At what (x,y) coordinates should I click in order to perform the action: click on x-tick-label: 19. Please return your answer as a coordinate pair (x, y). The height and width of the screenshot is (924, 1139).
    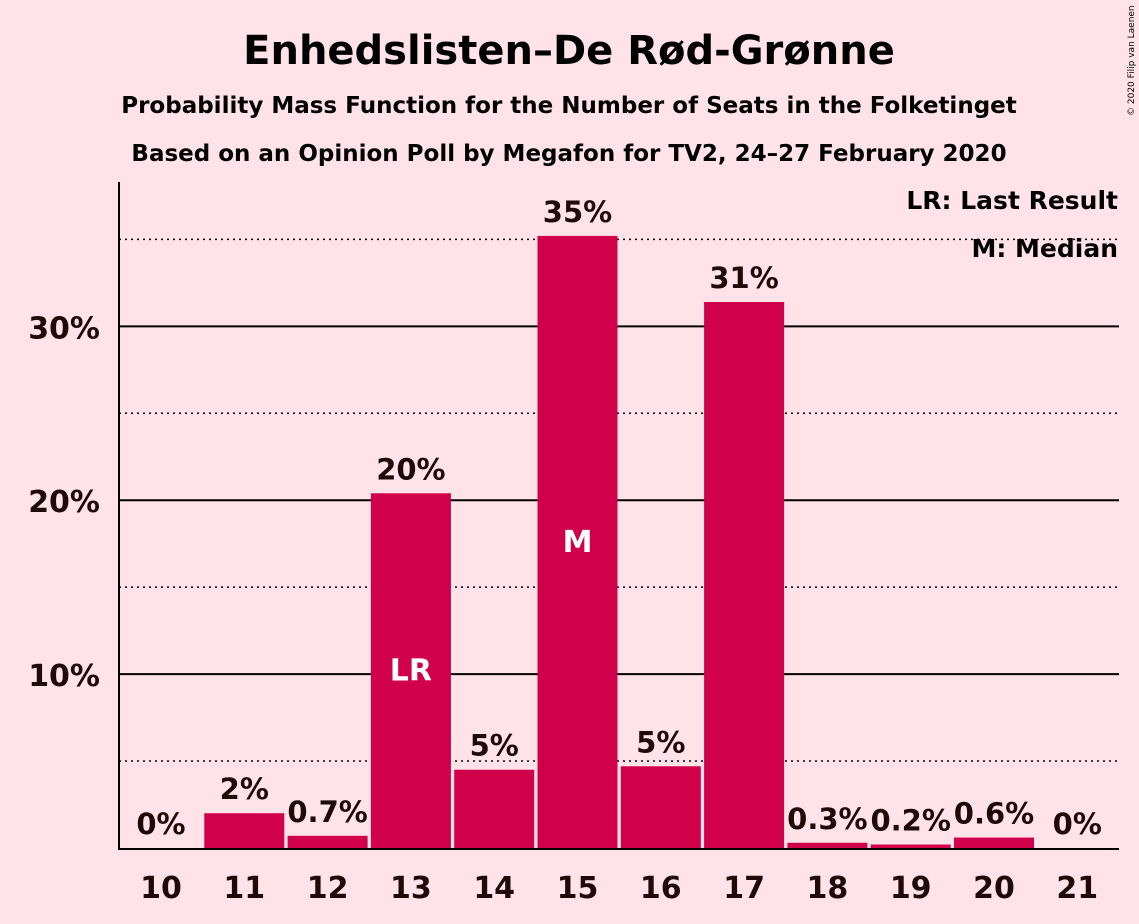
    Looking at the image, I should click on (911, 888).